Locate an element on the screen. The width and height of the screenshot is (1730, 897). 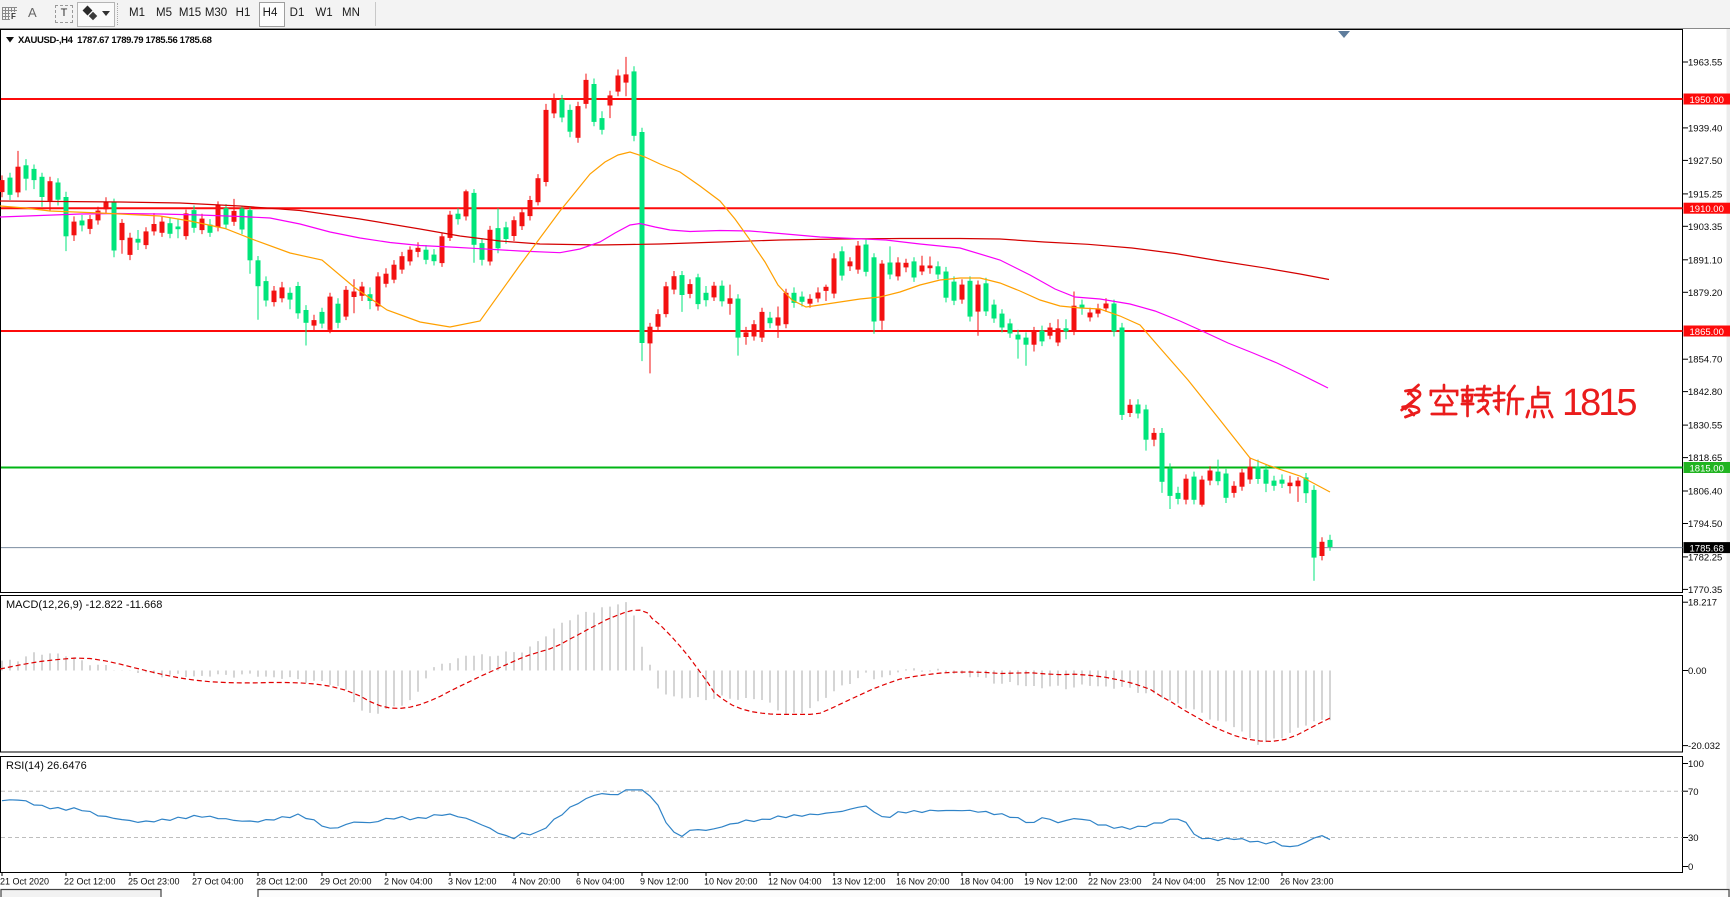
svg-text: 10 Nov 20:00 is located at coordinates (731, 882).